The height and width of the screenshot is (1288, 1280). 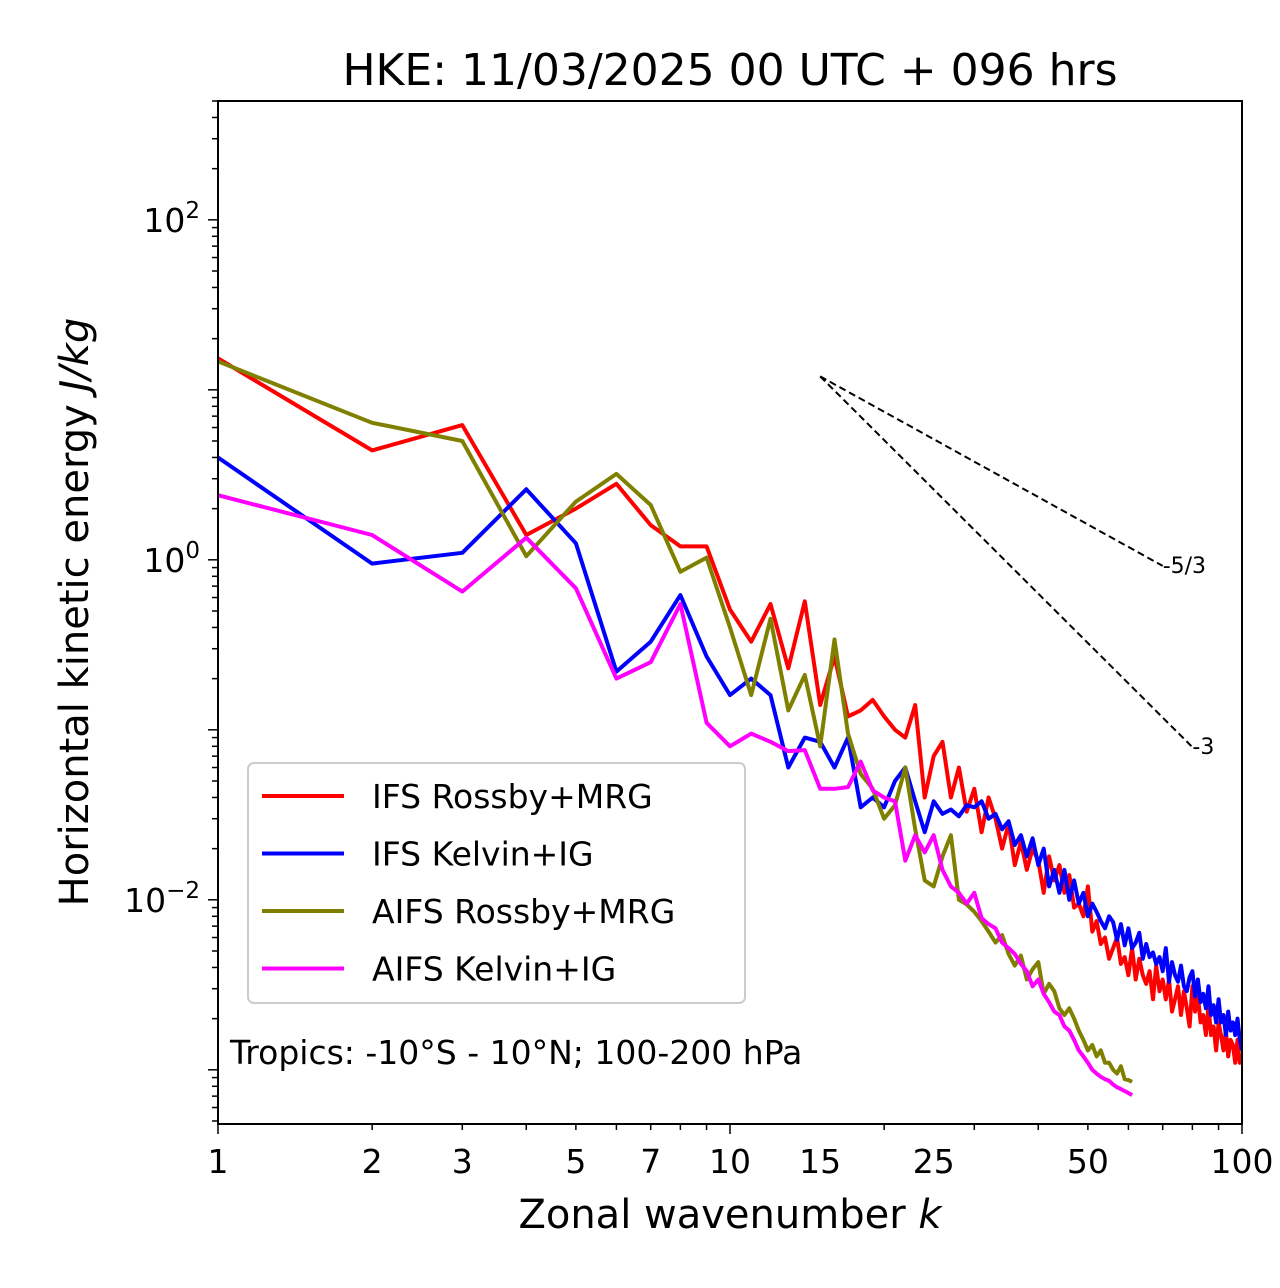 What do you see at coordinates (171, 559) in the screenshot?
I see `y-tick-label: 10⁰` at bounding box center [171, 559].